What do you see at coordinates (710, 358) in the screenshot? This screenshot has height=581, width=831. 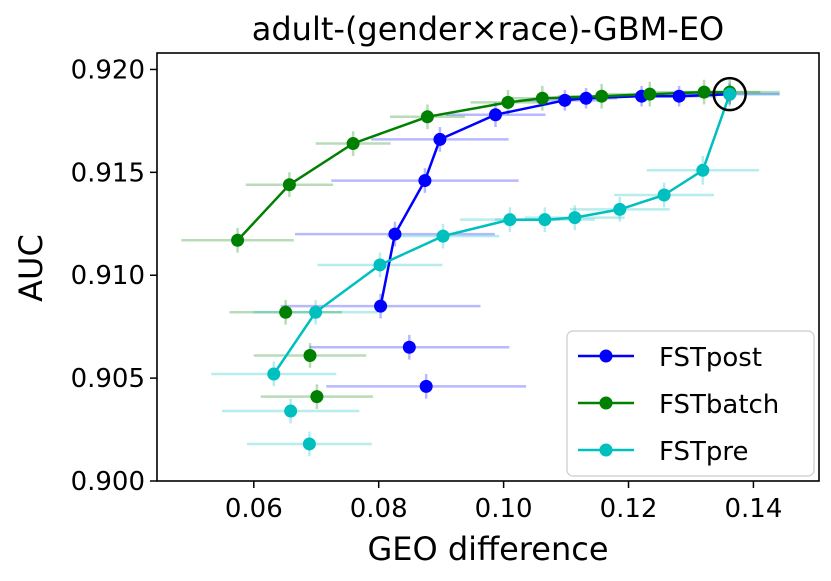 I see `legend-fstpost-label: FSTpost` at bounding box center [710, 358].